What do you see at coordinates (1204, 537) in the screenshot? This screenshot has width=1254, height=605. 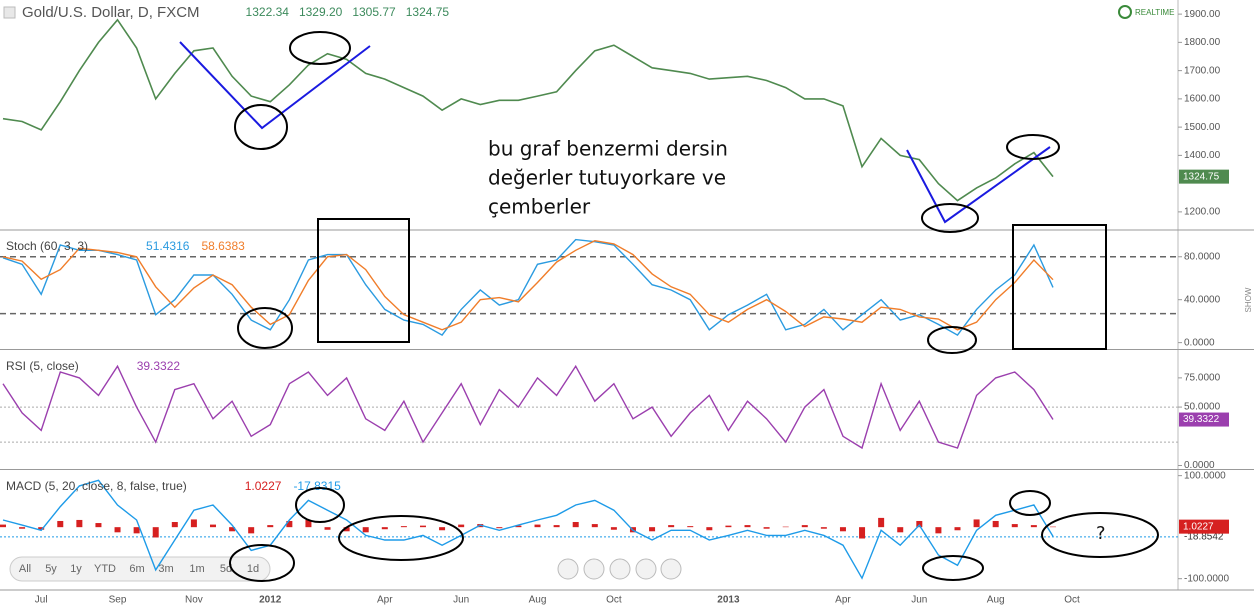 I see `signal-label: -18.8542` at bounding box center [1204, 537].